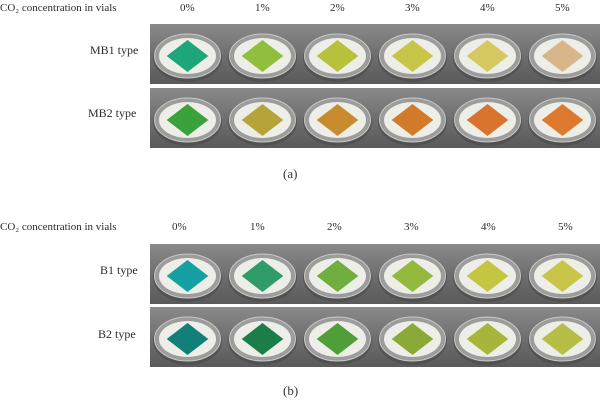 The height and width of the screenshot is (400, 600). I want to click on photo-strip-mb1, so click(375, 54).